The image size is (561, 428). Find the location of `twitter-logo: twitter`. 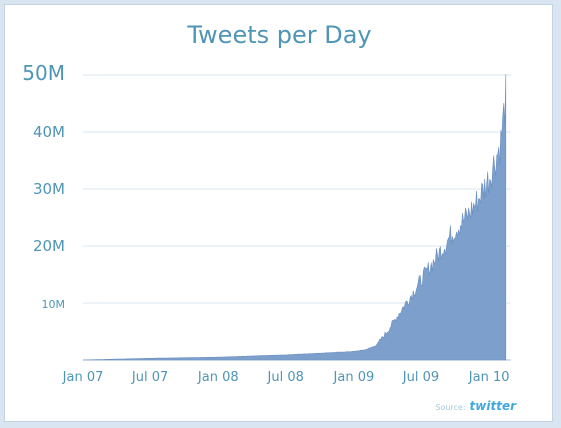

twitter-logo: twitter is located at coordinates (492, 406).